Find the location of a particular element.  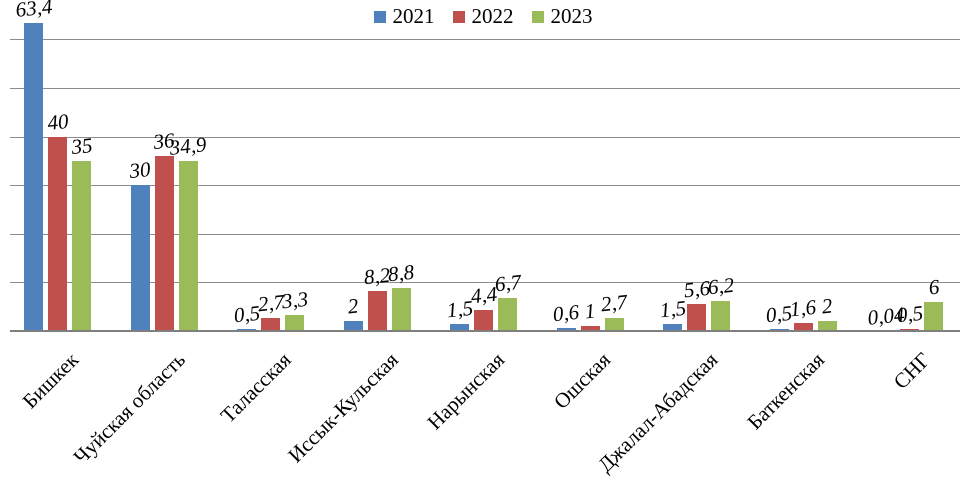

bar-2023-Нарынская is located at coordinates (507, 314).